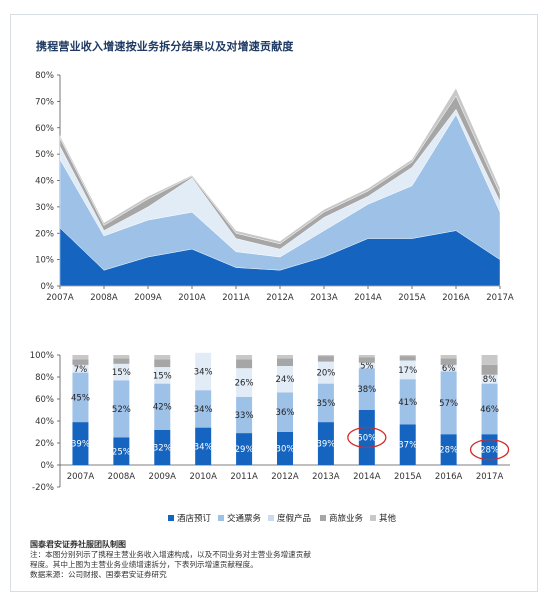 This screenshot has width=550, height=603. Describe the element at coordinates (170, 554) in the screenshot. I see `note-line-1: 注：本图分别列示了携程主营业务收入增速构成，以及不同业务对主营业务增速贡献` at that location.